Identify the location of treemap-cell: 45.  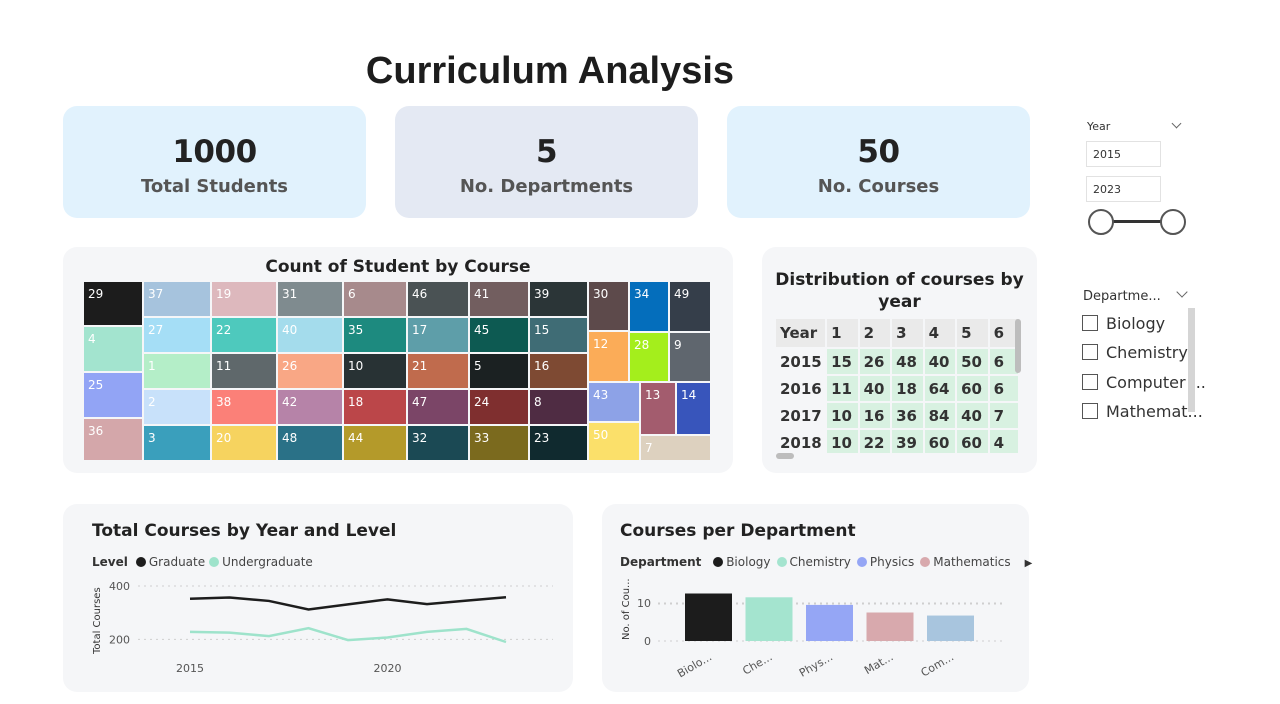
(499, 335).